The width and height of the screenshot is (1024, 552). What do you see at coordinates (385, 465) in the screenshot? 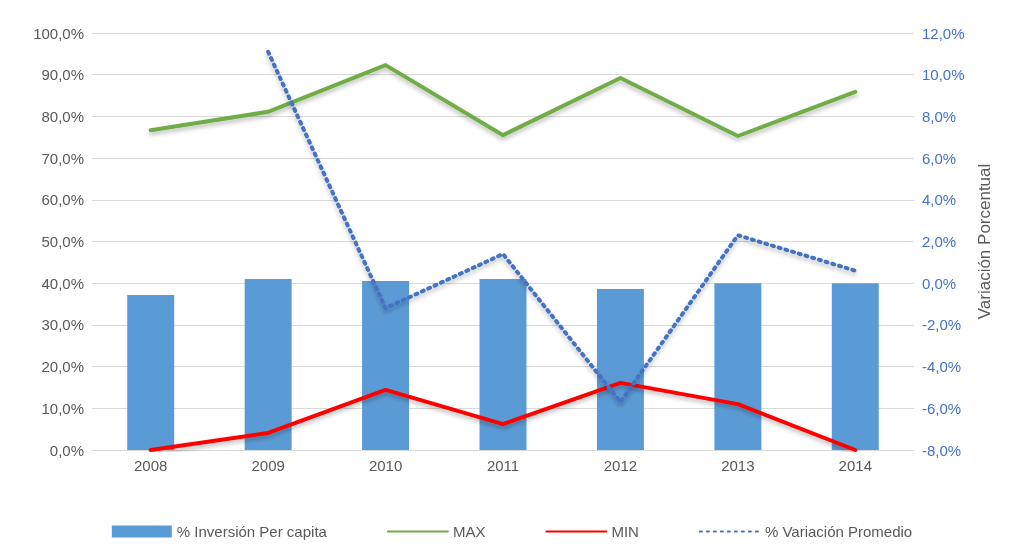
I see `x-tick-label: 2010` at bounding box center [385, 465].